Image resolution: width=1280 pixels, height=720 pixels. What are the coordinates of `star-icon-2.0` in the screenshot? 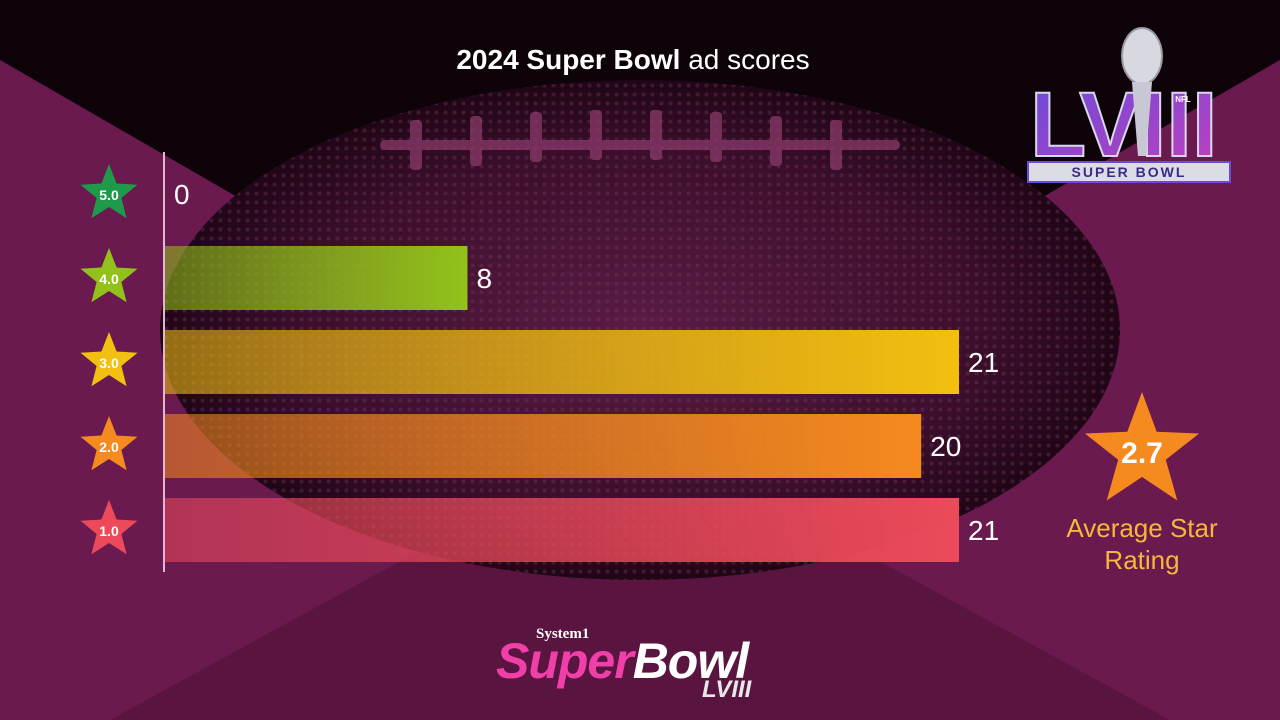 It's located at (109, 443).